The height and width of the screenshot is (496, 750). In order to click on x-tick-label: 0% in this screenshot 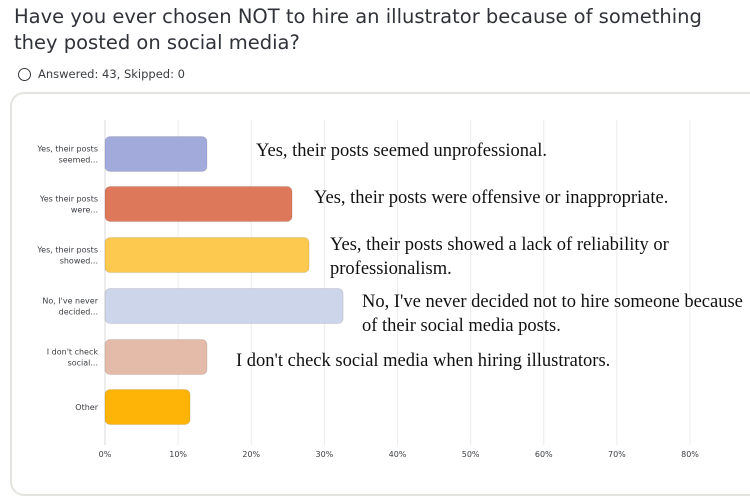, I will do `click(105, 454)`.